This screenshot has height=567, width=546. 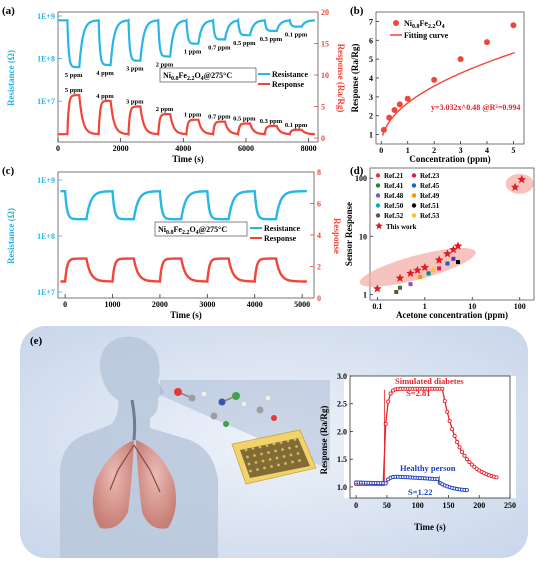 I want to click on panel-a-left-tick-label: 1E+7, so click(x=46, y=101).